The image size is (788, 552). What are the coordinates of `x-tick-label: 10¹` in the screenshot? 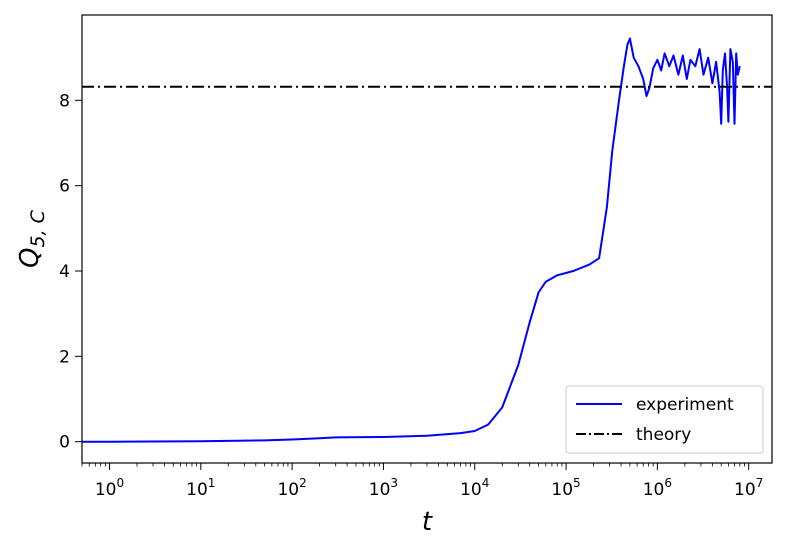 It's located at (200, 488).